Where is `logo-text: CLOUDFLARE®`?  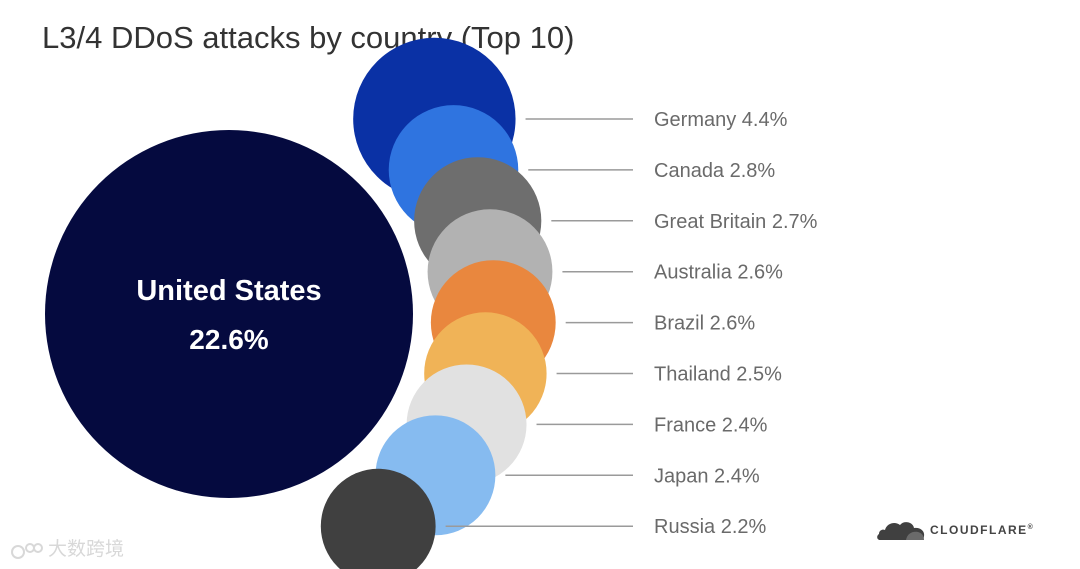 logo-text: CLOUDFLARE® is located at coordinates (981, 530).